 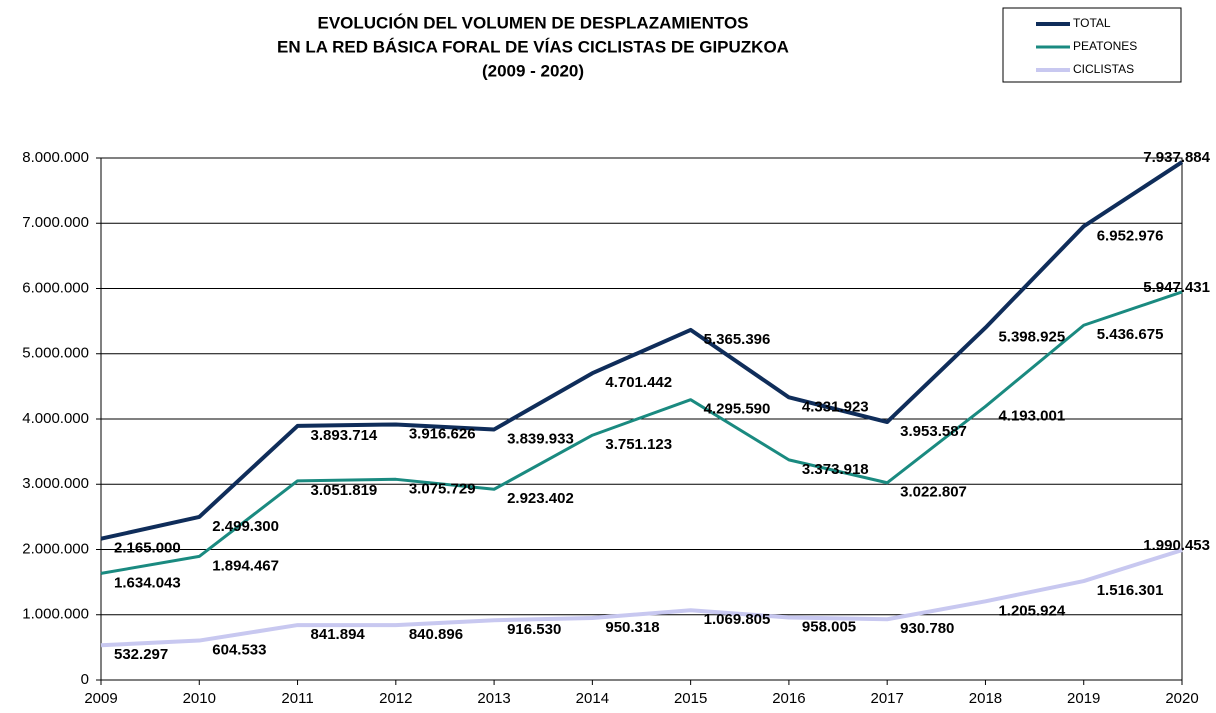 What do you see at coordinates (886, 698) in the screenshot?
I see `x-tick-label: 2017` at bounding box center [886, 698].